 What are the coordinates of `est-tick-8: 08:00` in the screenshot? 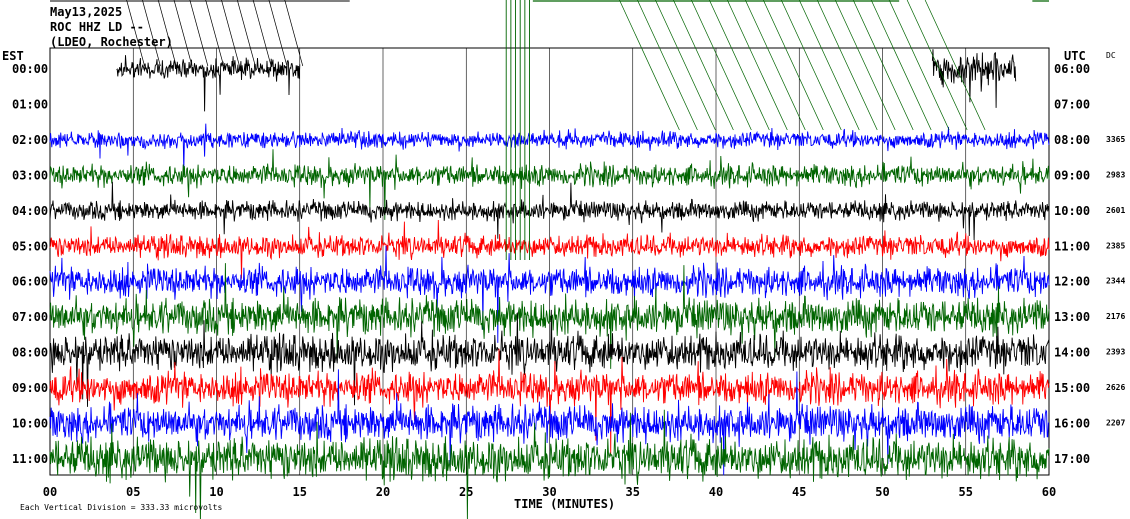 It's located at (30, 353).